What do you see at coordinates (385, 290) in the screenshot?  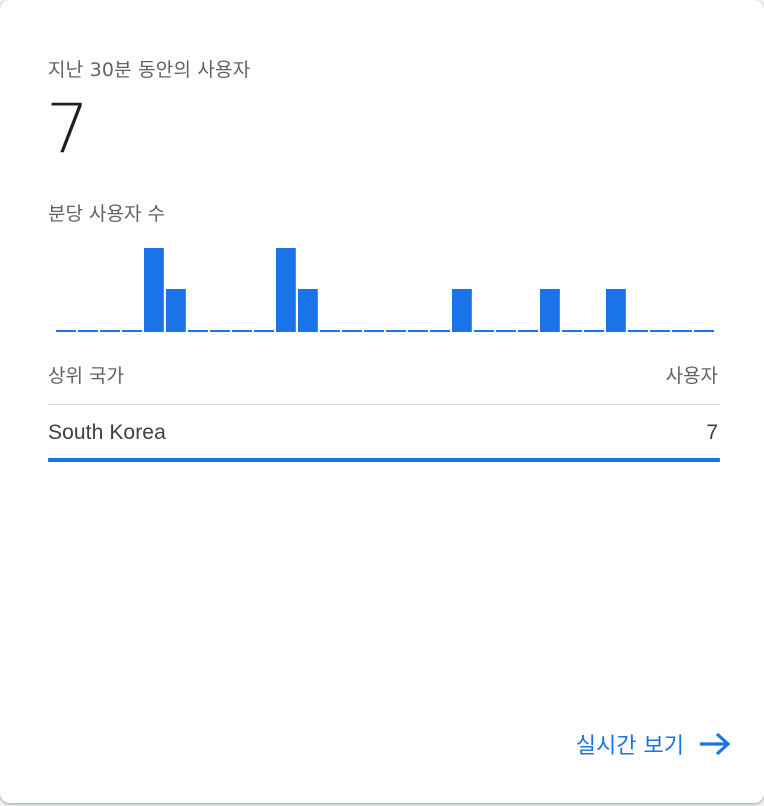 I see `users-per-minute-chart` at bounding box center [385, 290].